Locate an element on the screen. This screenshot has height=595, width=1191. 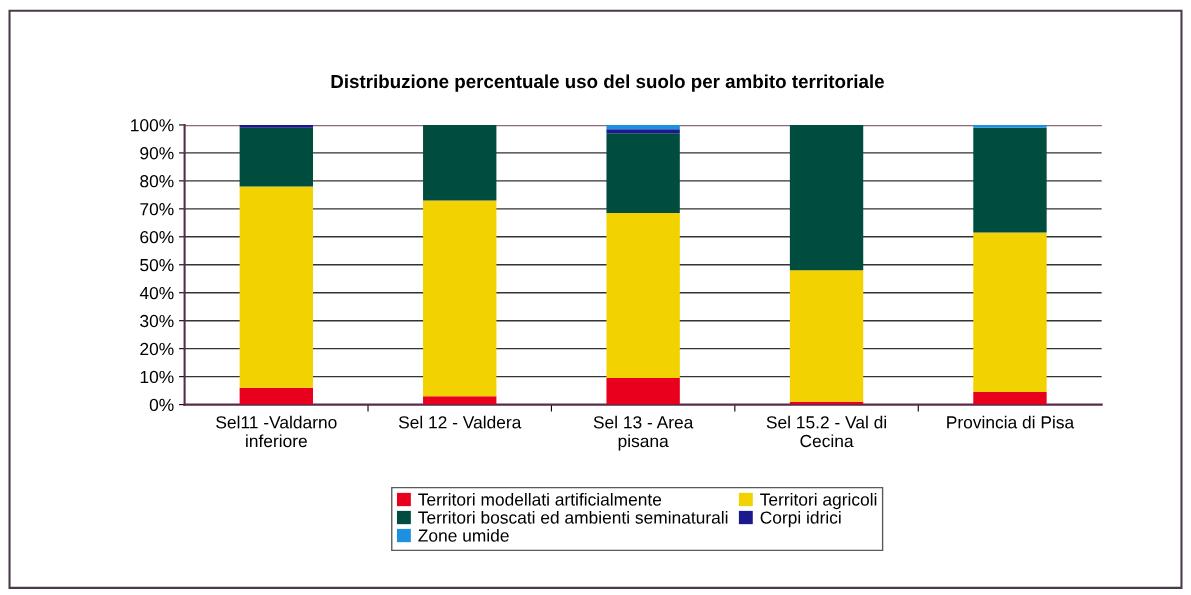
legend-label: Territori boscati ed ambienti seminaturali is located at coordinates (573, 517).